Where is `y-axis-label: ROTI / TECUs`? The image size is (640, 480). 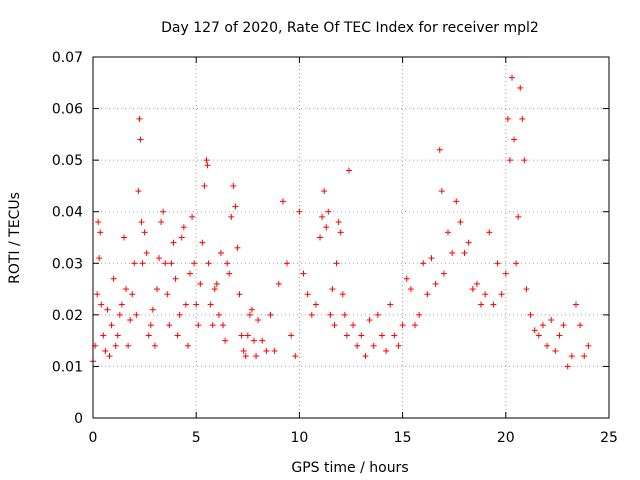
y-axis-label: ROTI / TECUs is located at coordinates (15, 238).